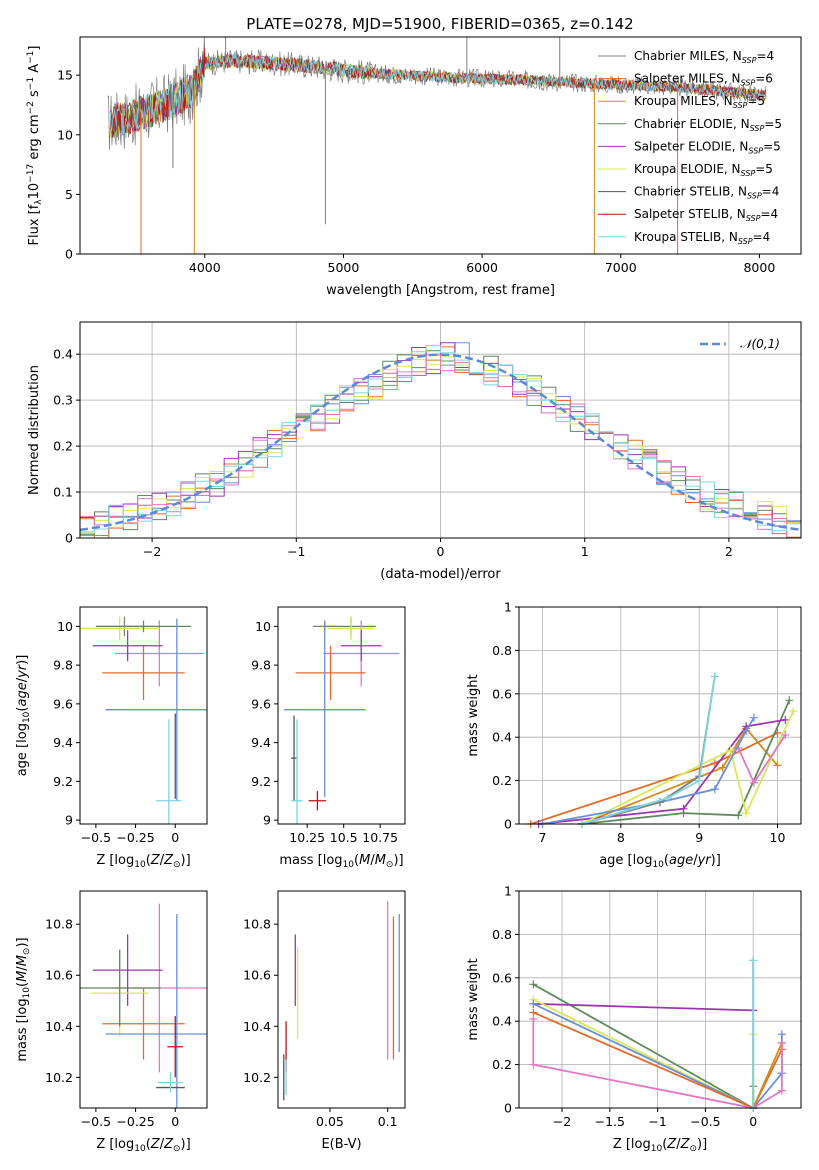 This screenshot has height=1170, width=819. I want to click on y-tick-label: 9.4, so click(63, 742).